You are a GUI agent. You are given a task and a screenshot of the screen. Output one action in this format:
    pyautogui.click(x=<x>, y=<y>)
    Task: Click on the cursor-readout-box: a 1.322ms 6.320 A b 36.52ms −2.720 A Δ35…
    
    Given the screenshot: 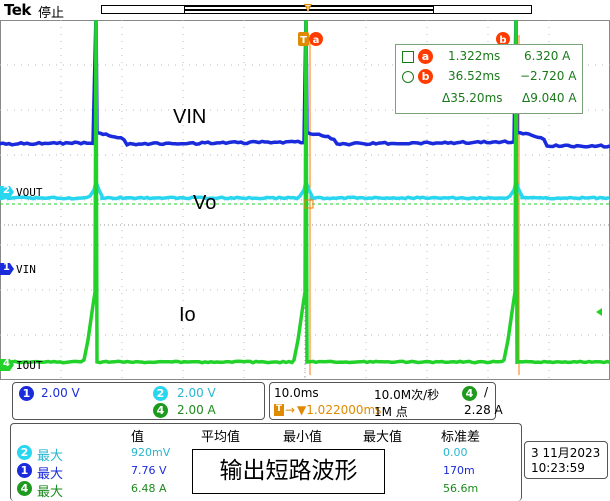 What is the action you would take?
    pyautogui.click(x=489, y=79)
    